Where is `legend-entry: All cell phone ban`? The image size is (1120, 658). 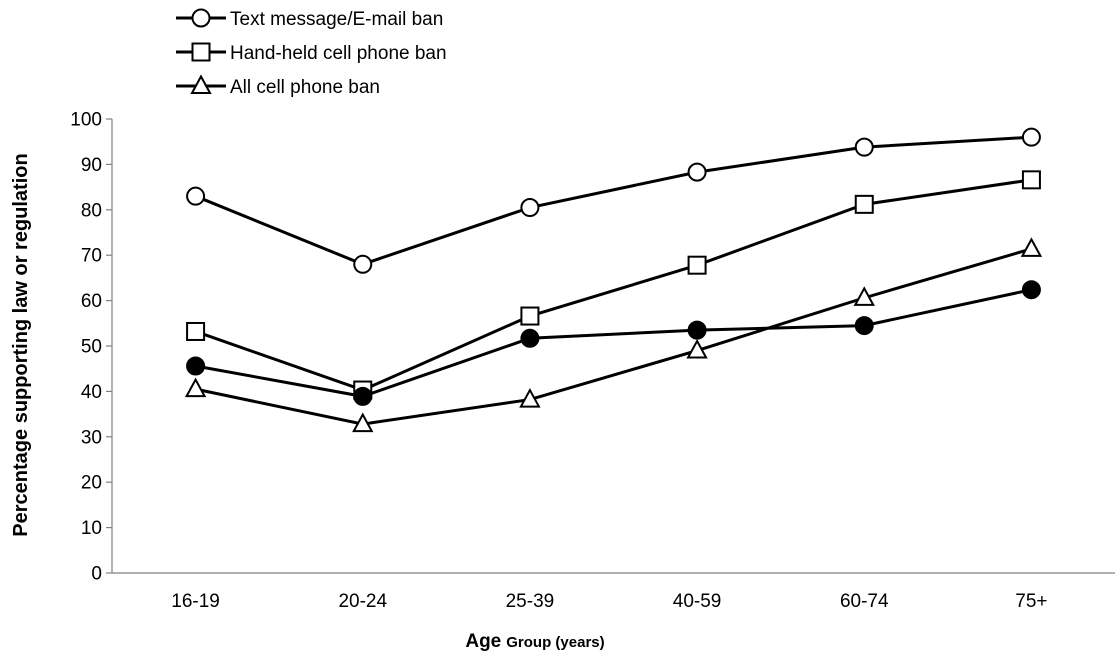 legend-entry: All cell phone ban is located at coordinates (278, 86).